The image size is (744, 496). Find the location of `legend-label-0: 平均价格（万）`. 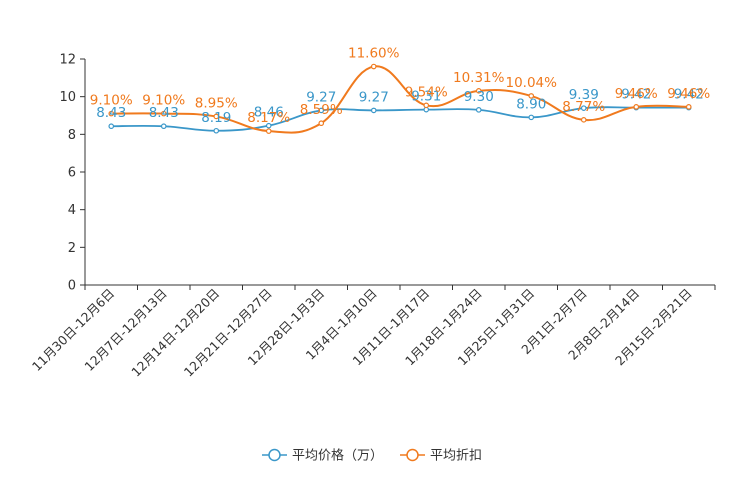

legend-label-0: 平均价格（万） is located at coordinates (337, 456).